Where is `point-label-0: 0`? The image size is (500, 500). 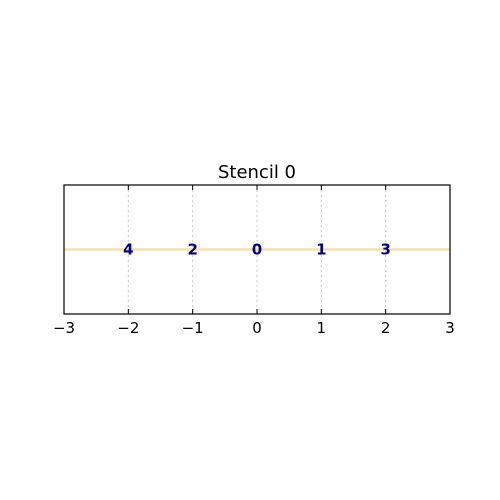
point-label-0: 0 is located at coordinates (257, 250).